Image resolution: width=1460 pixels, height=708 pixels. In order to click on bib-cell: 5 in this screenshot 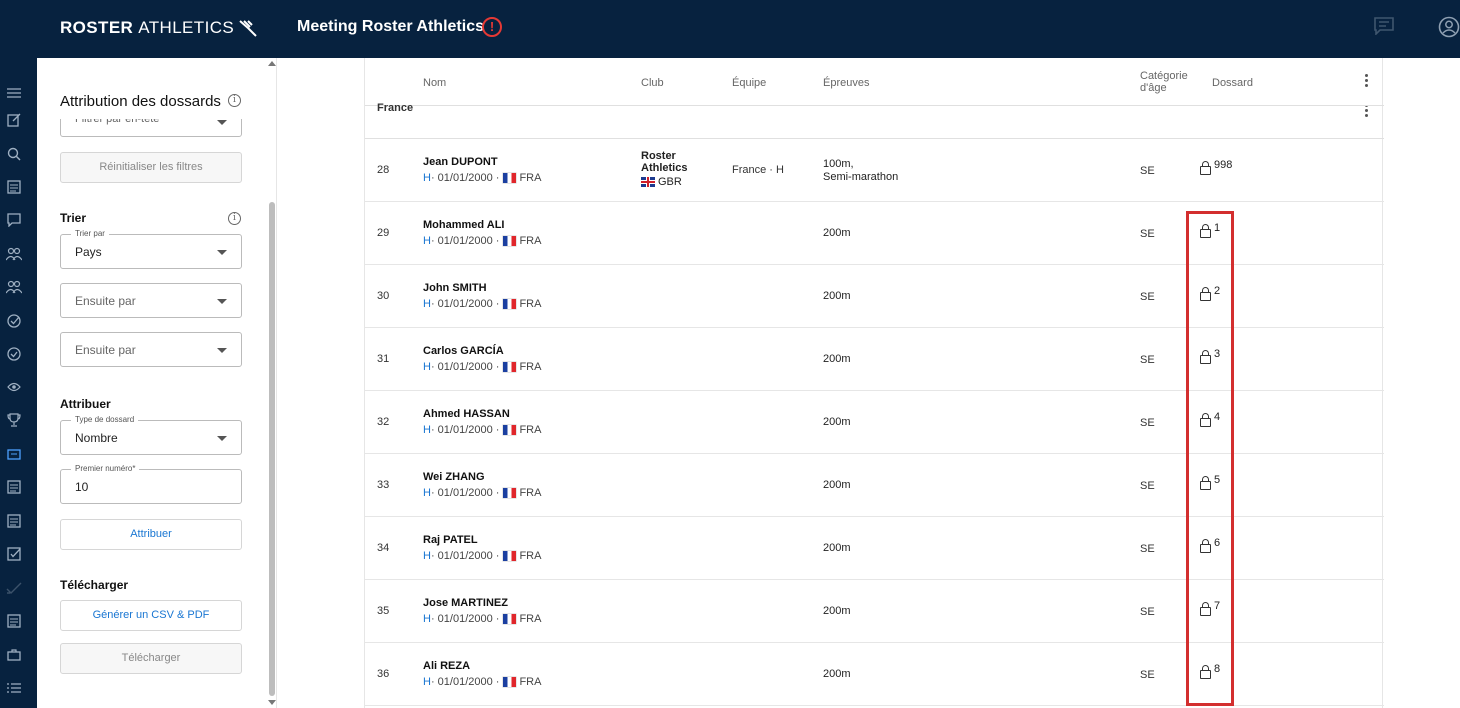, I will do `click(1210, 482)`.